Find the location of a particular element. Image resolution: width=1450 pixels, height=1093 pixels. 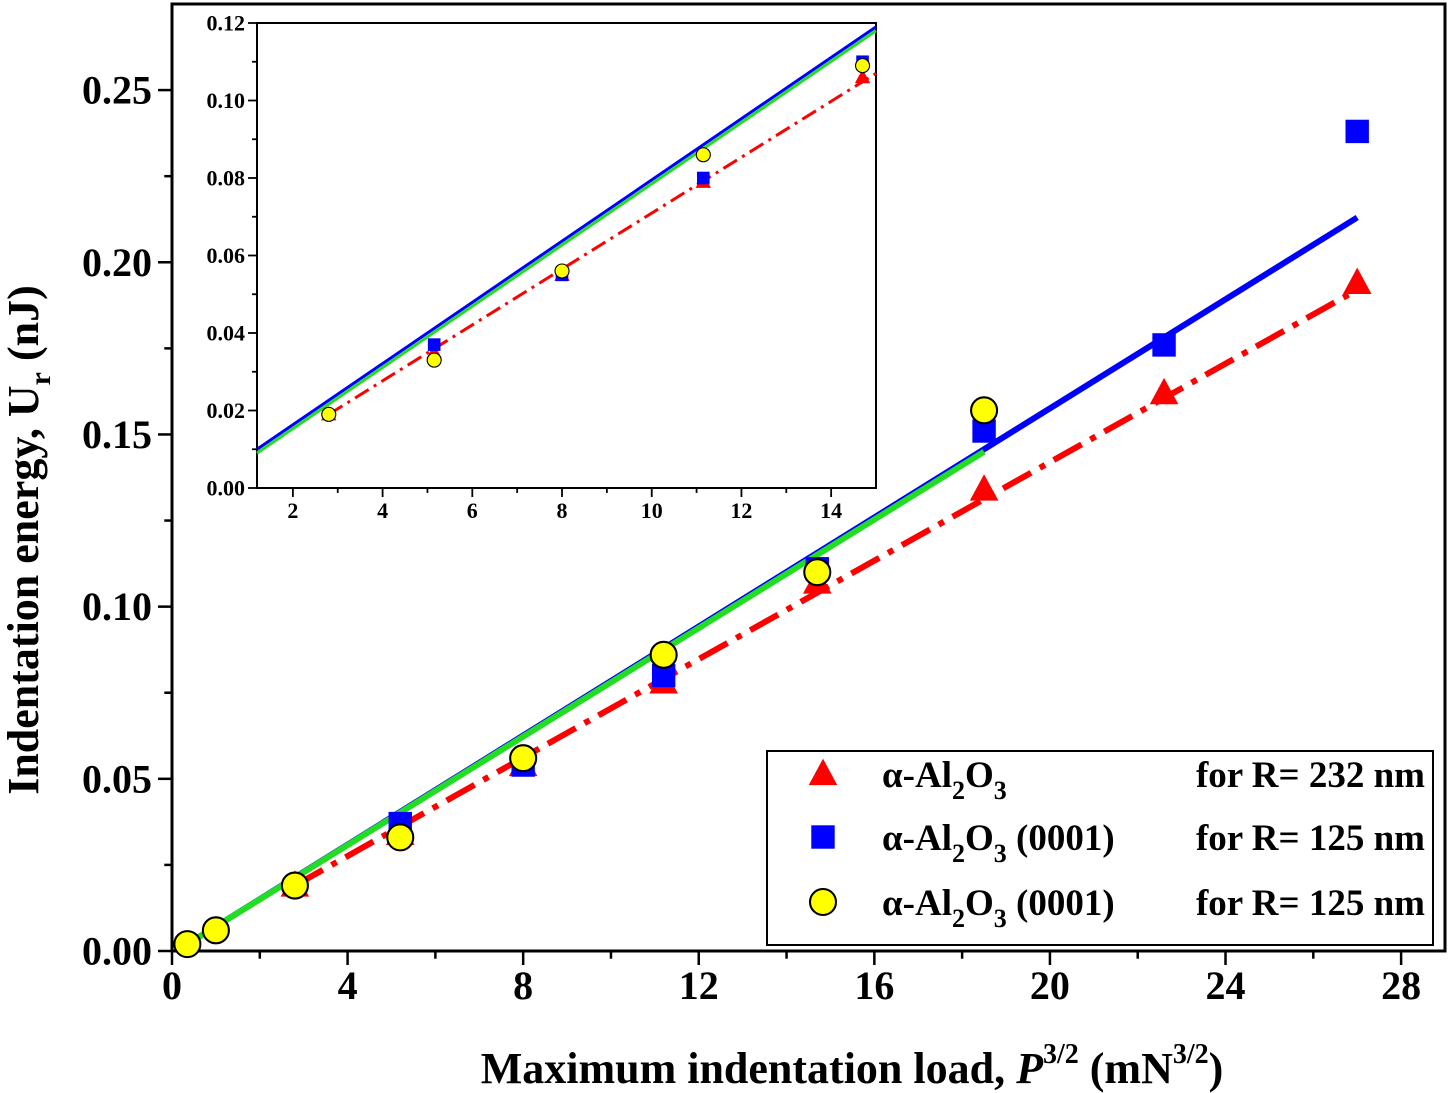

main-x-tick-label: 16 is located at coordinates (874, 985).